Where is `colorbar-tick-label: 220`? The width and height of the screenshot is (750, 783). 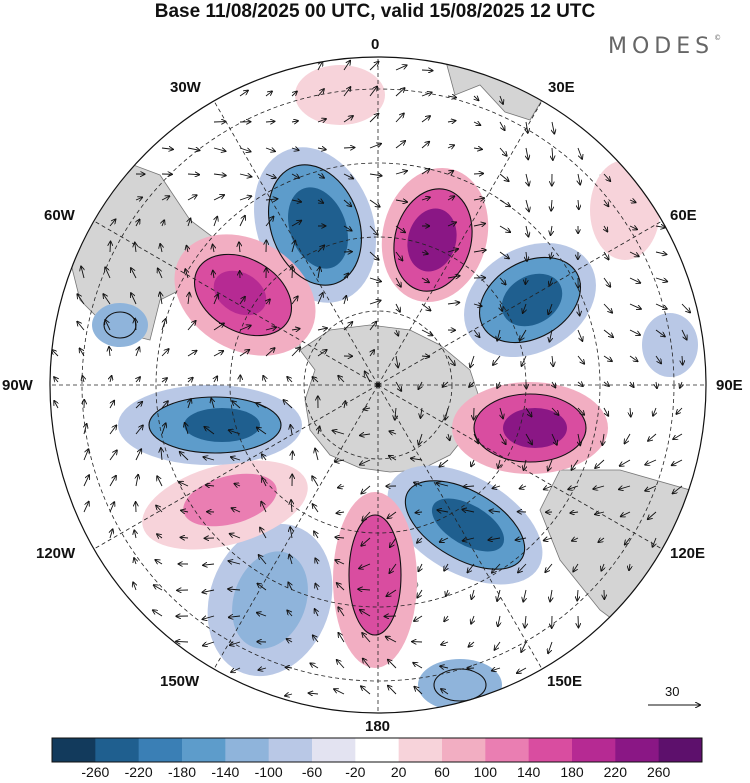
colorbar-tick-label: 220 is located at coordinates (615, 772).